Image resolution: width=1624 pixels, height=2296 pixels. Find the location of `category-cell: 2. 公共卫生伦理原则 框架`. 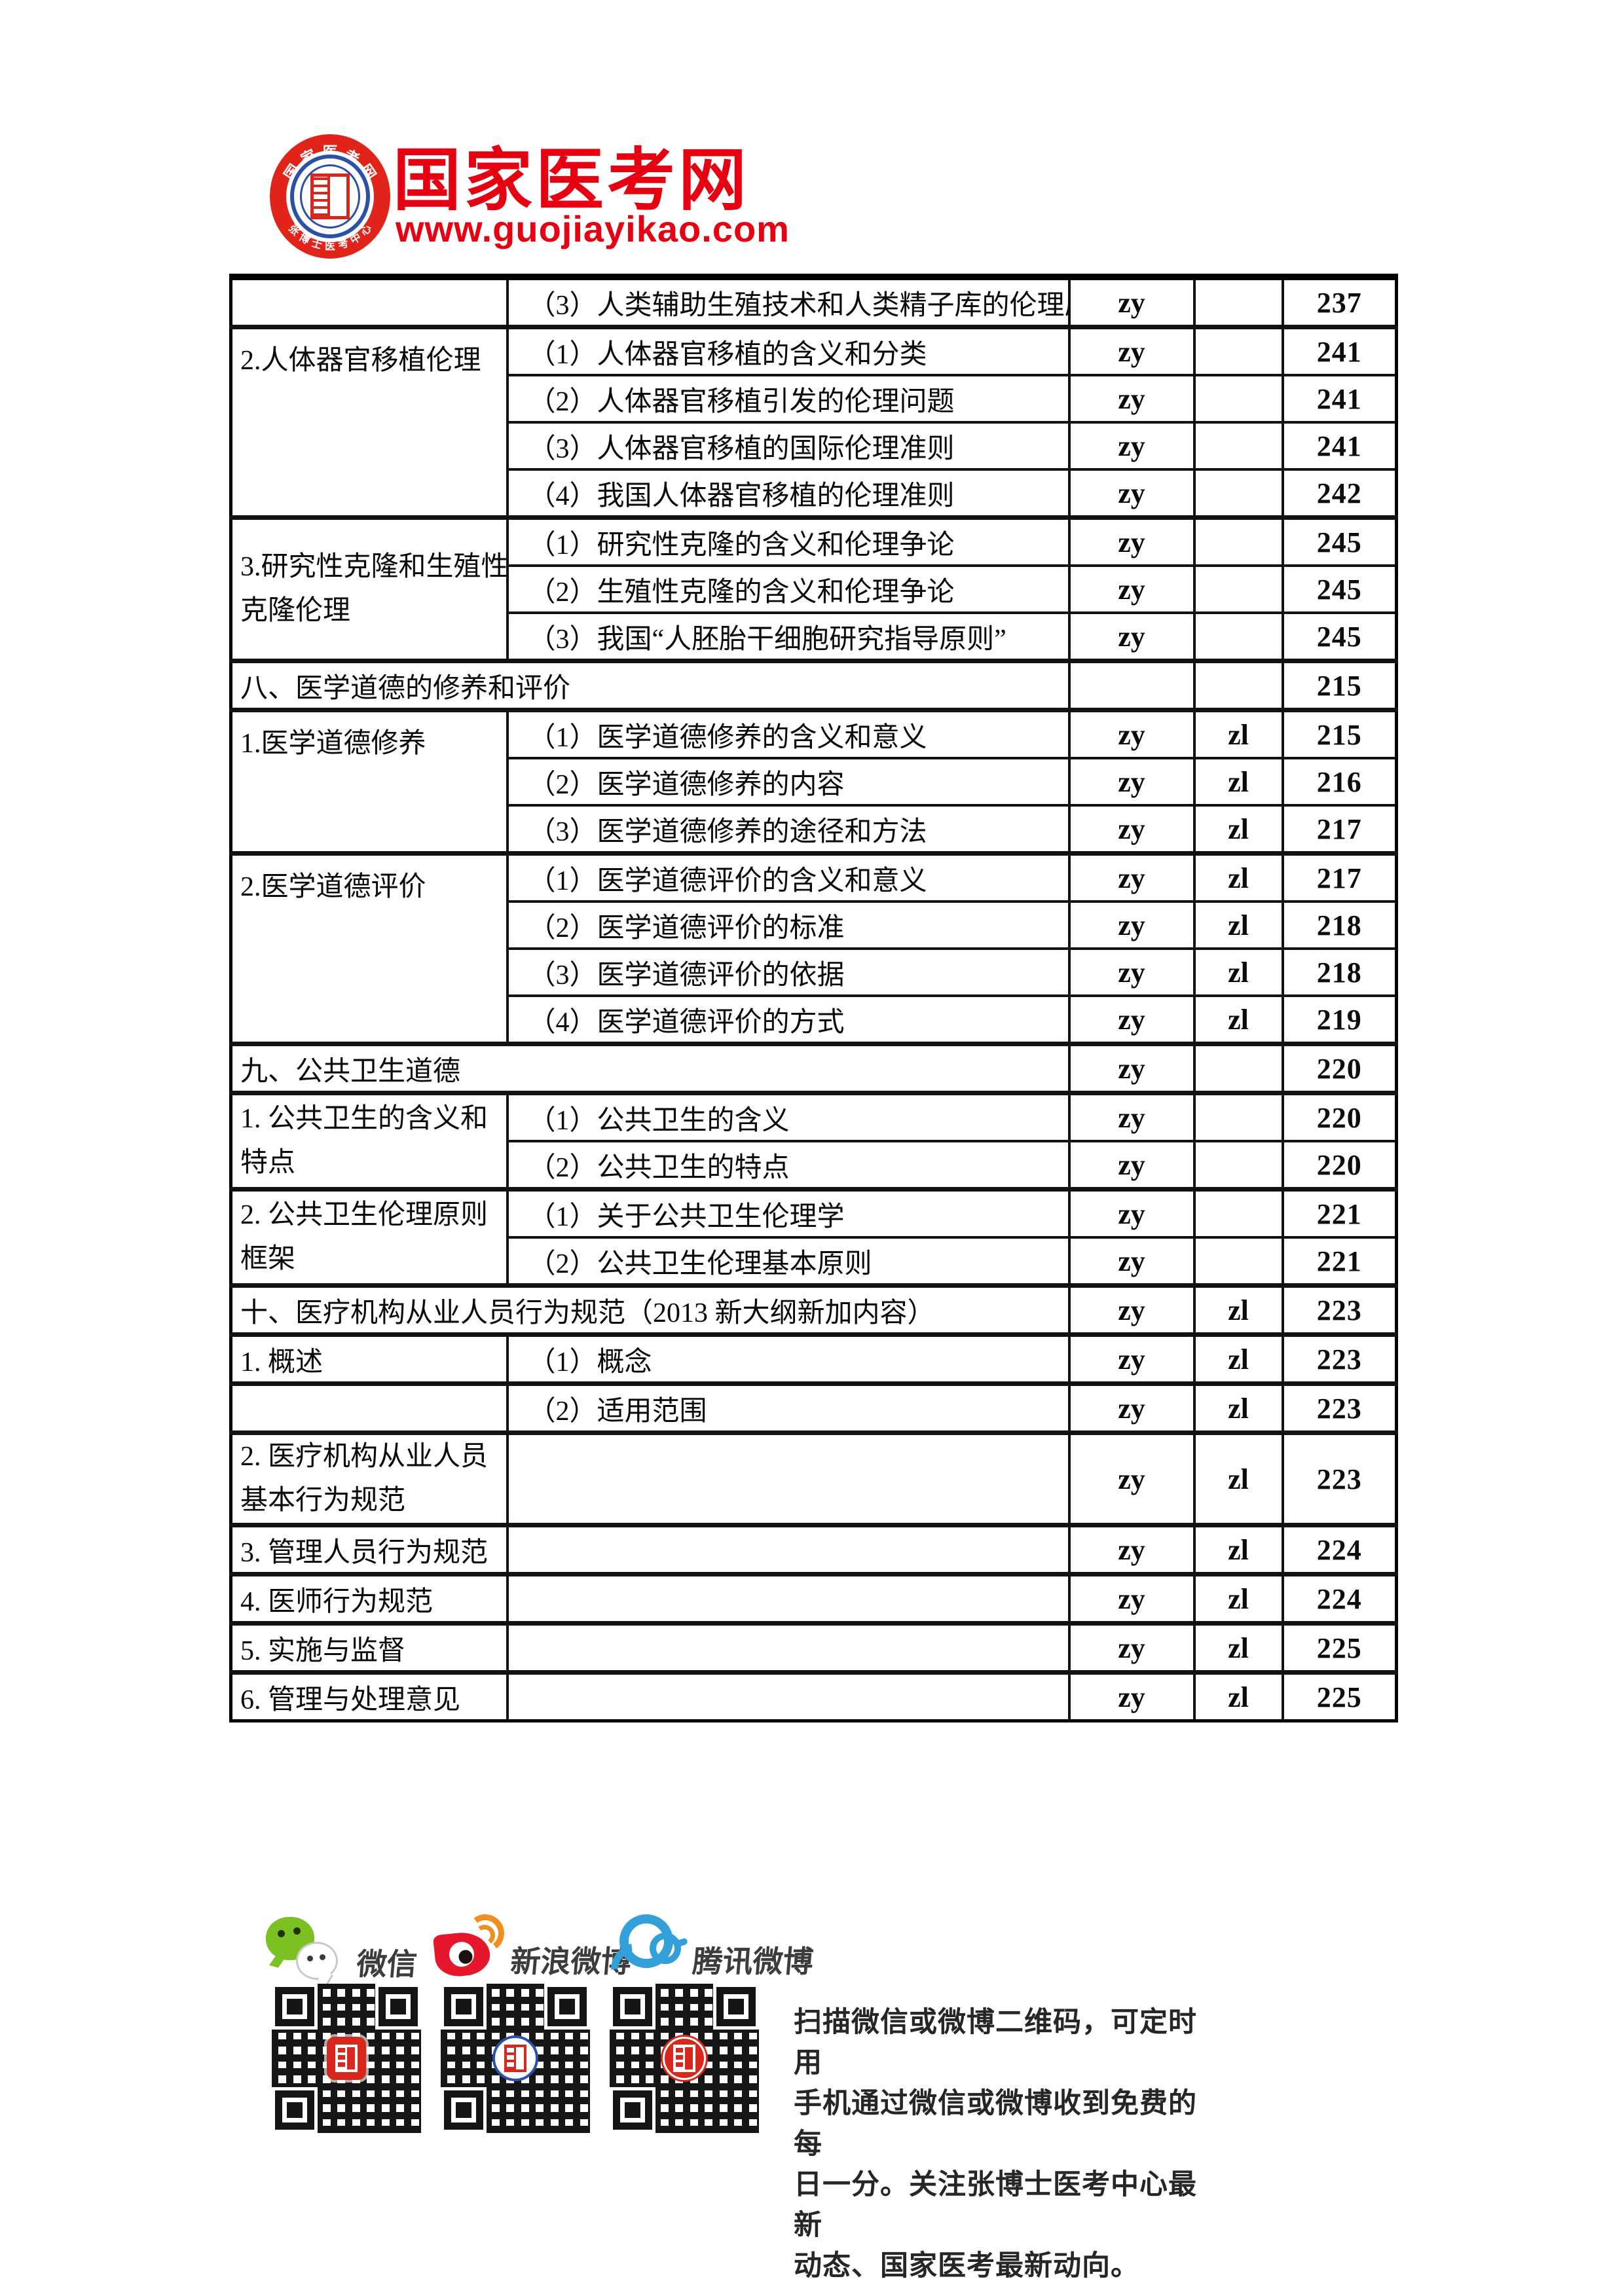

category-cell: 2. 公共卫生伦理原则 框架 is located at coordinates (369, 1237).